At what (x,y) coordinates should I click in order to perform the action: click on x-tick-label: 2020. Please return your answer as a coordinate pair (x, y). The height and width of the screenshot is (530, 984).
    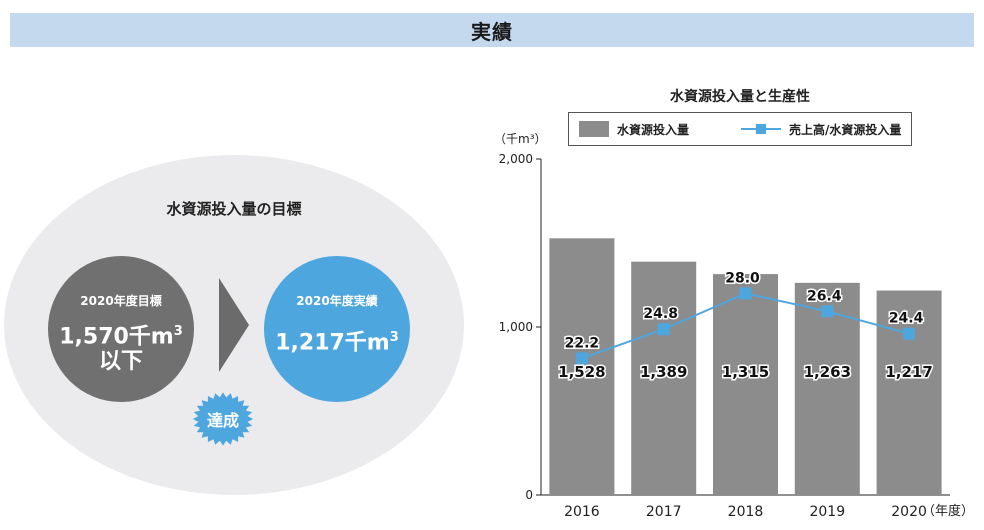
    Looking at the image, I should click on (909, 512).